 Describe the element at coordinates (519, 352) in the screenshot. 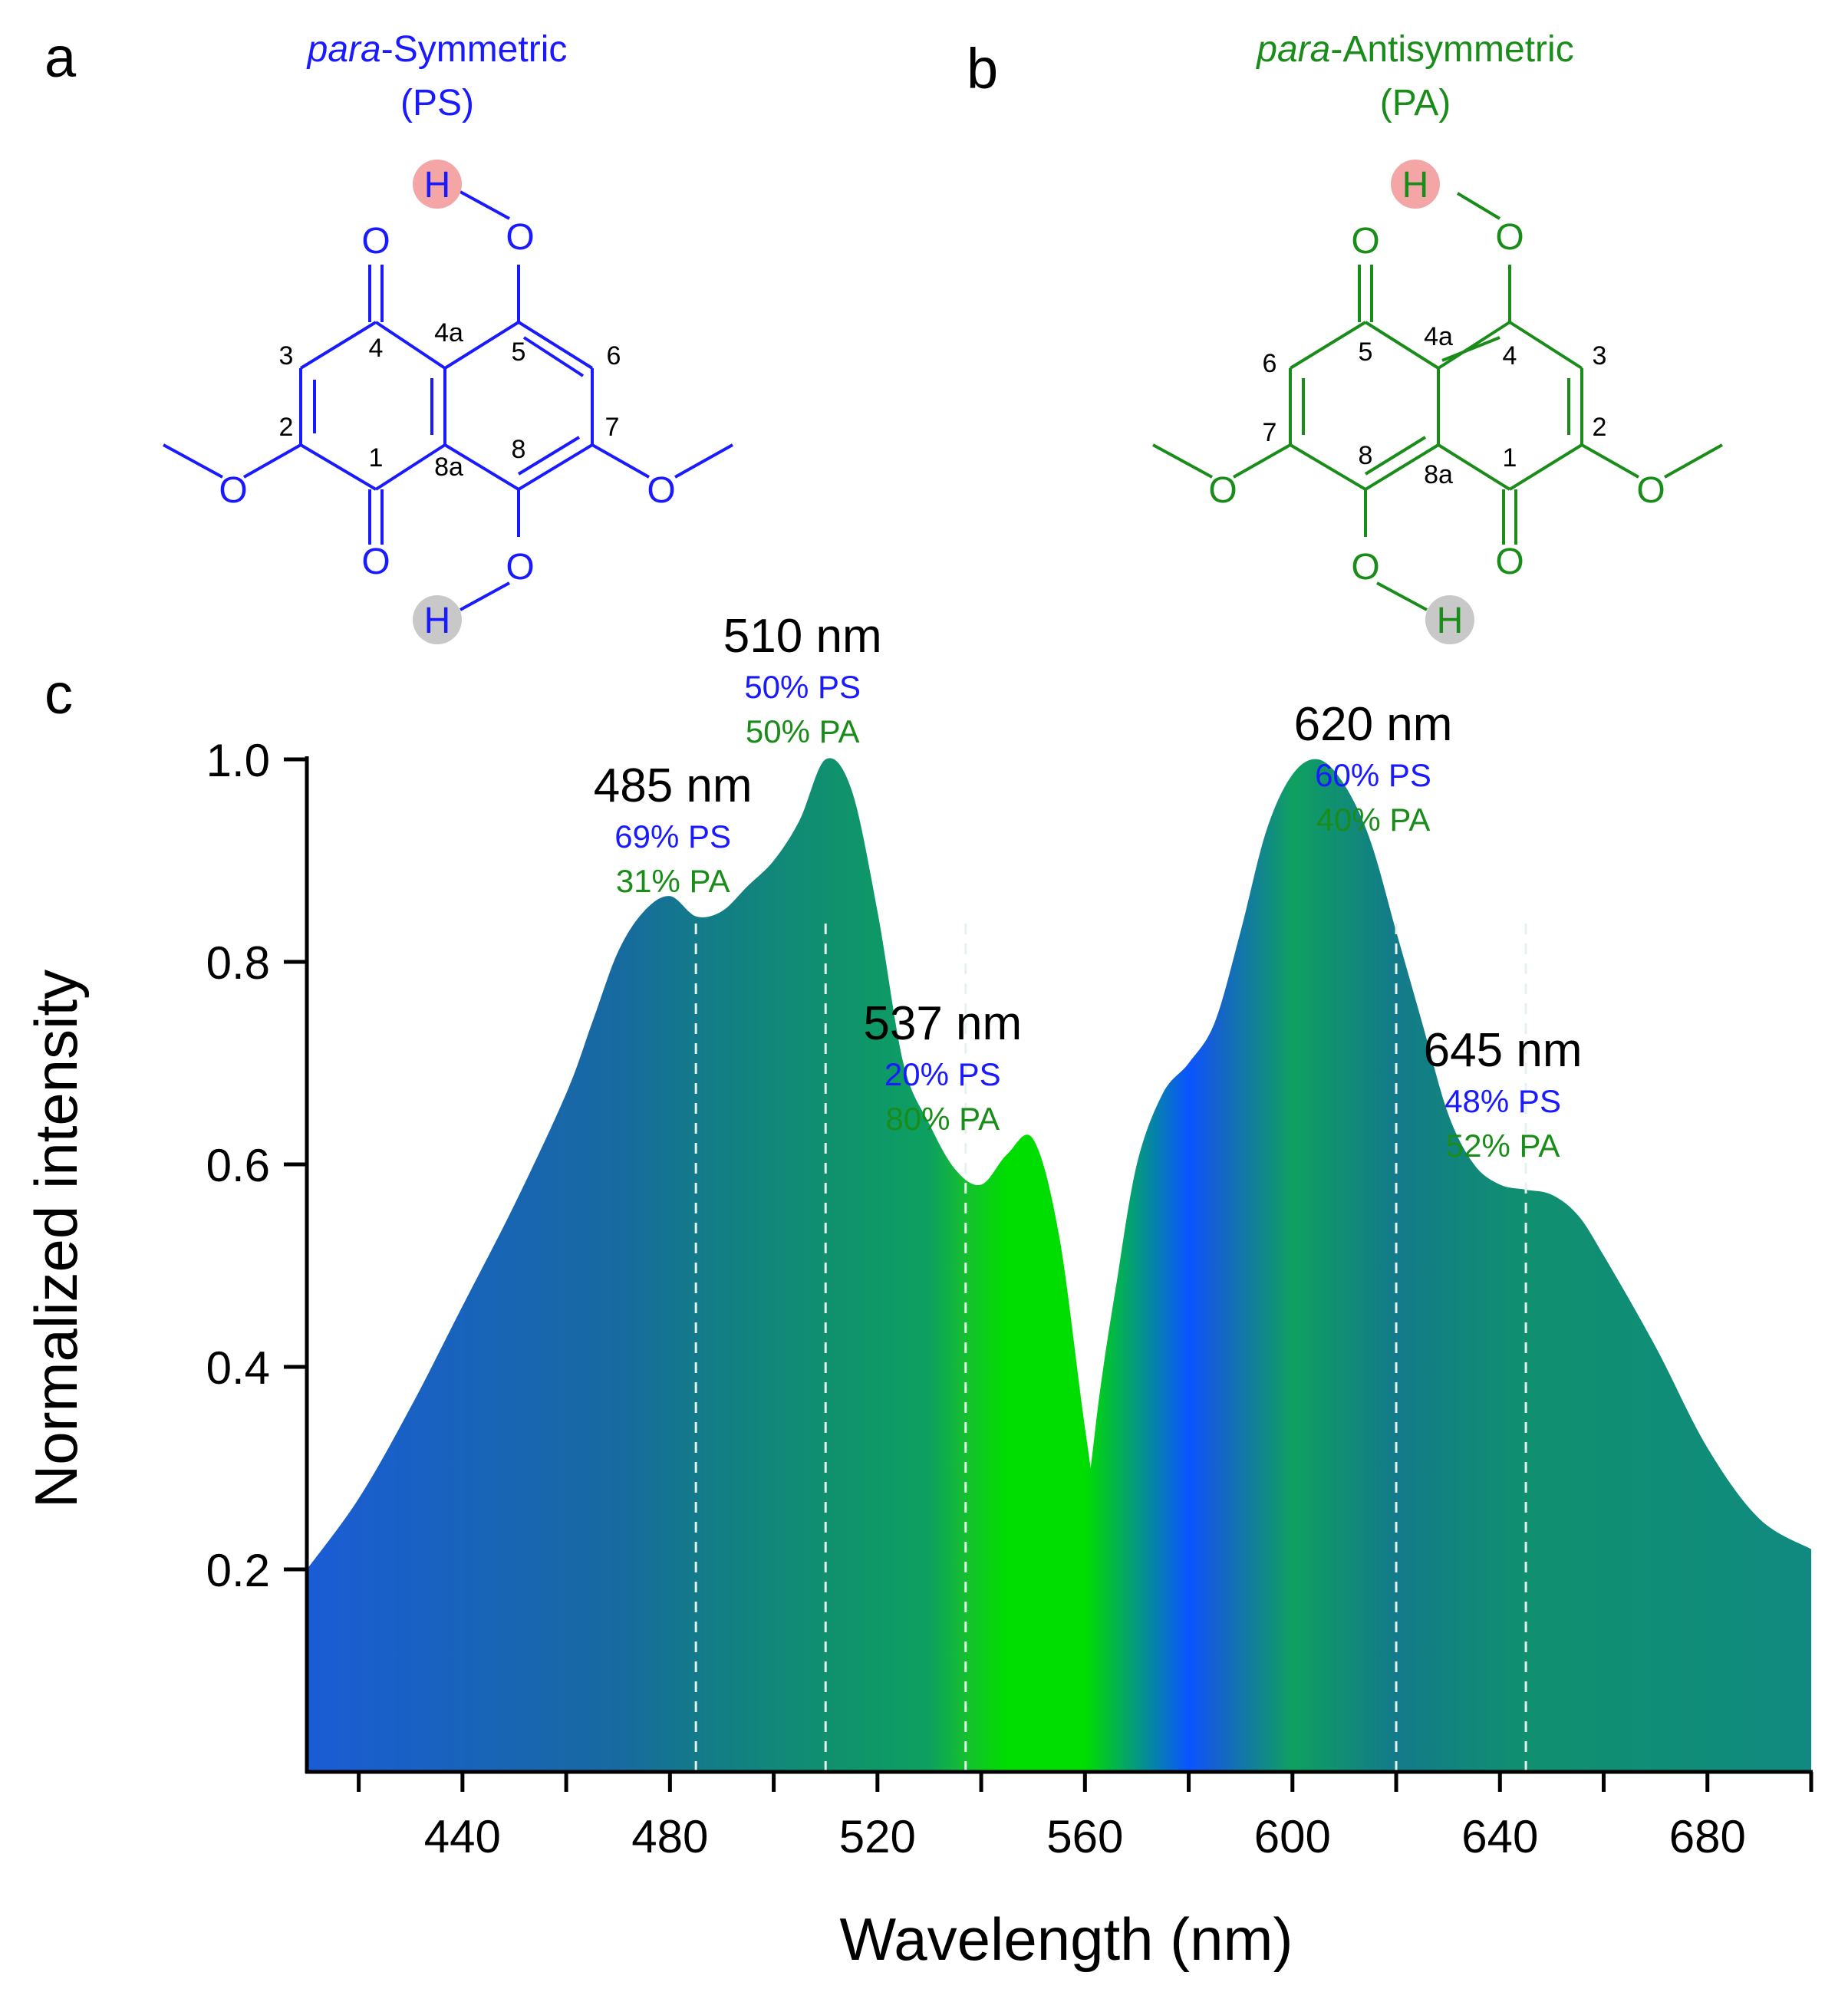

I see `ps-num-5: 5` at that location.